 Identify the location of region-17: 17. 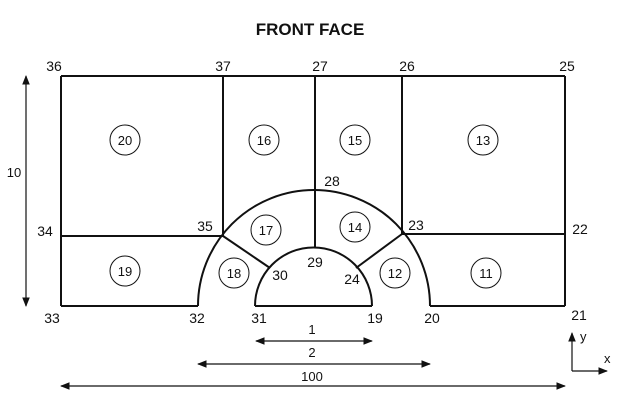
(266, 230).